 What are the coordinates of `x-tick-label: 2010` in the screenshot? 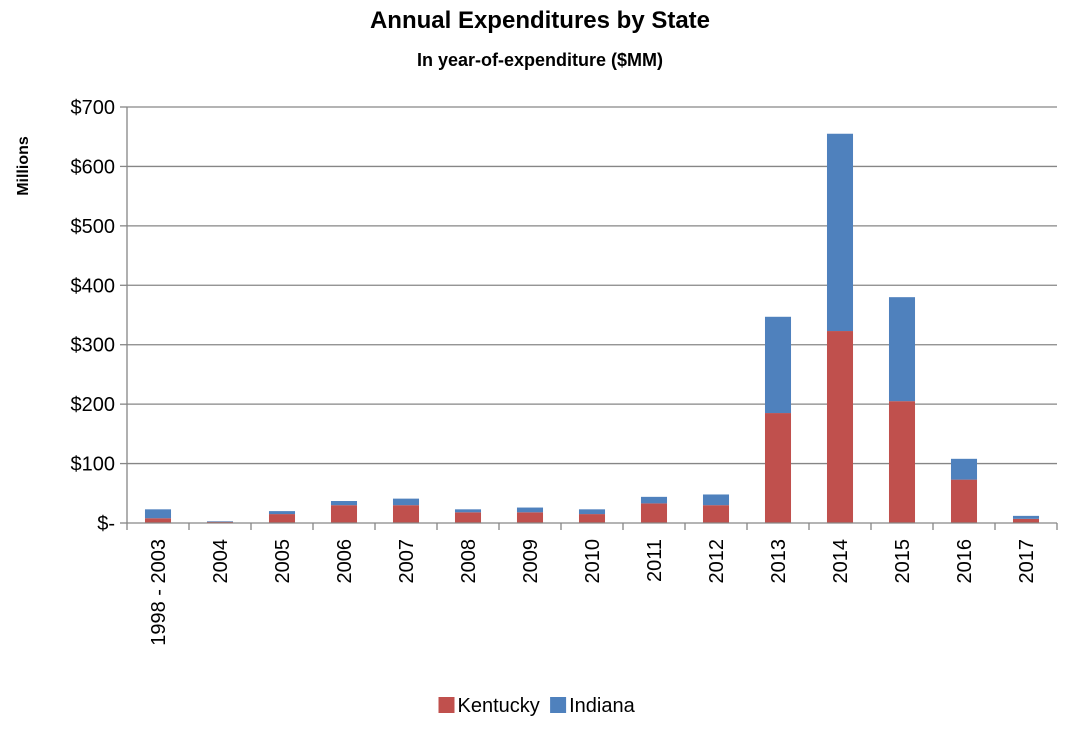 It's located at (593, 561).